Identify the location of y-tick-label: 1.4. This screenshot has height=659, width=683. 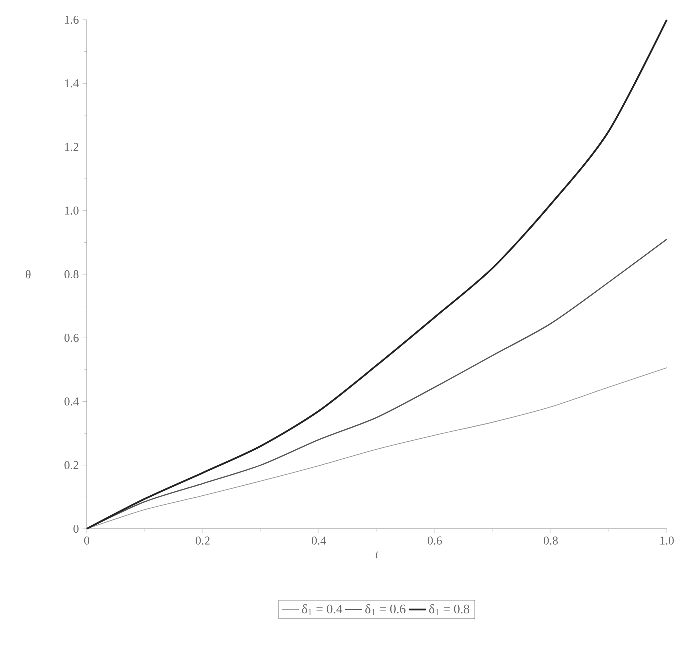
(72, 84).